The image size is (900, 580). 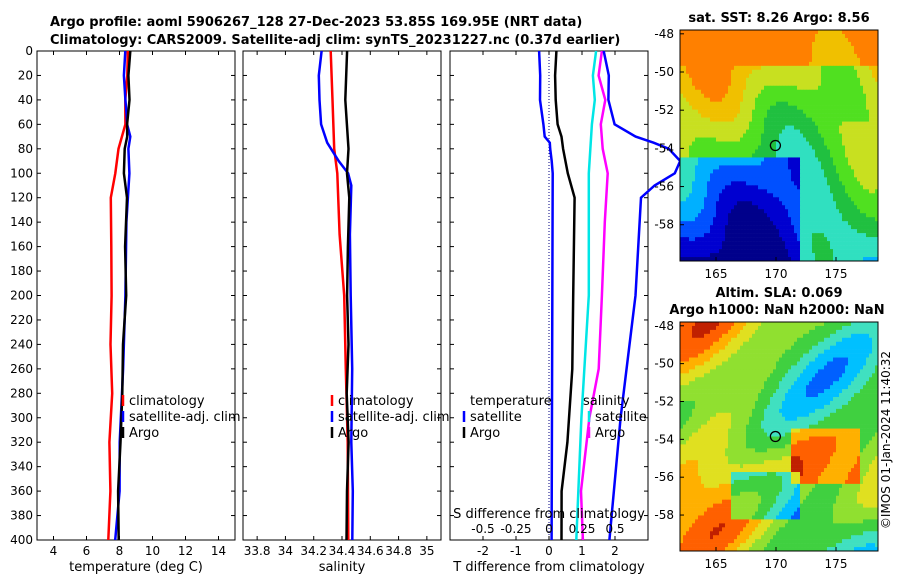 What do you see at coordinates (21, 467) in the screenshot?
I see `depth-tick-label: 340` at bounding box center [21, 467].